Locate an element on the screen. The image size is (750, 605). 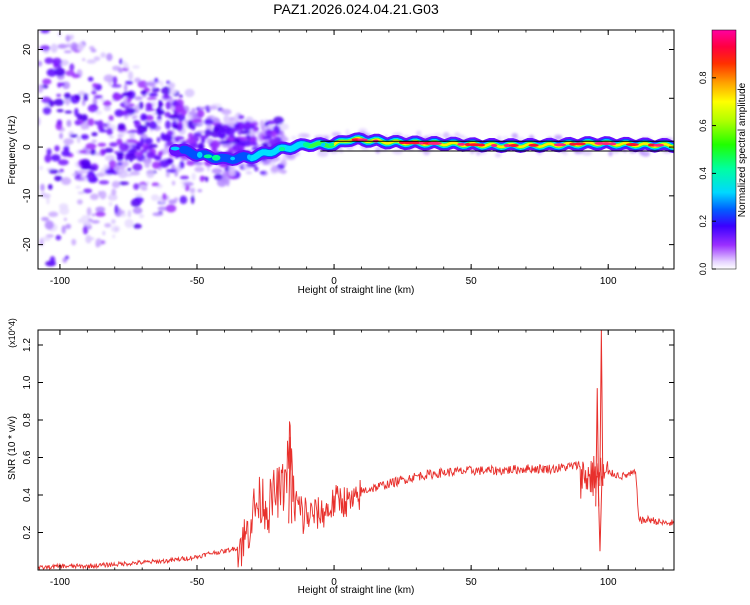
snr-xtick-label: 0 is located at coordinates (334, 582).